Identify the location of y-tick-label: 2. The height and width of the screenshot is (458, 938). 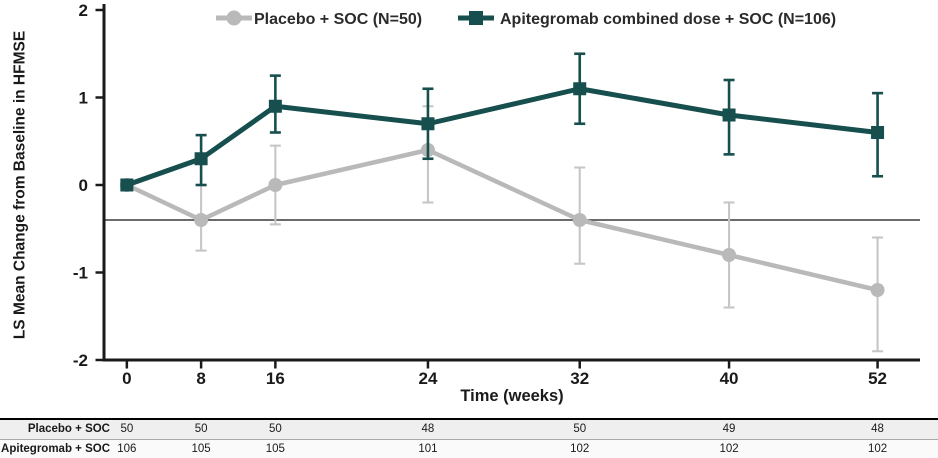
(83, 10).